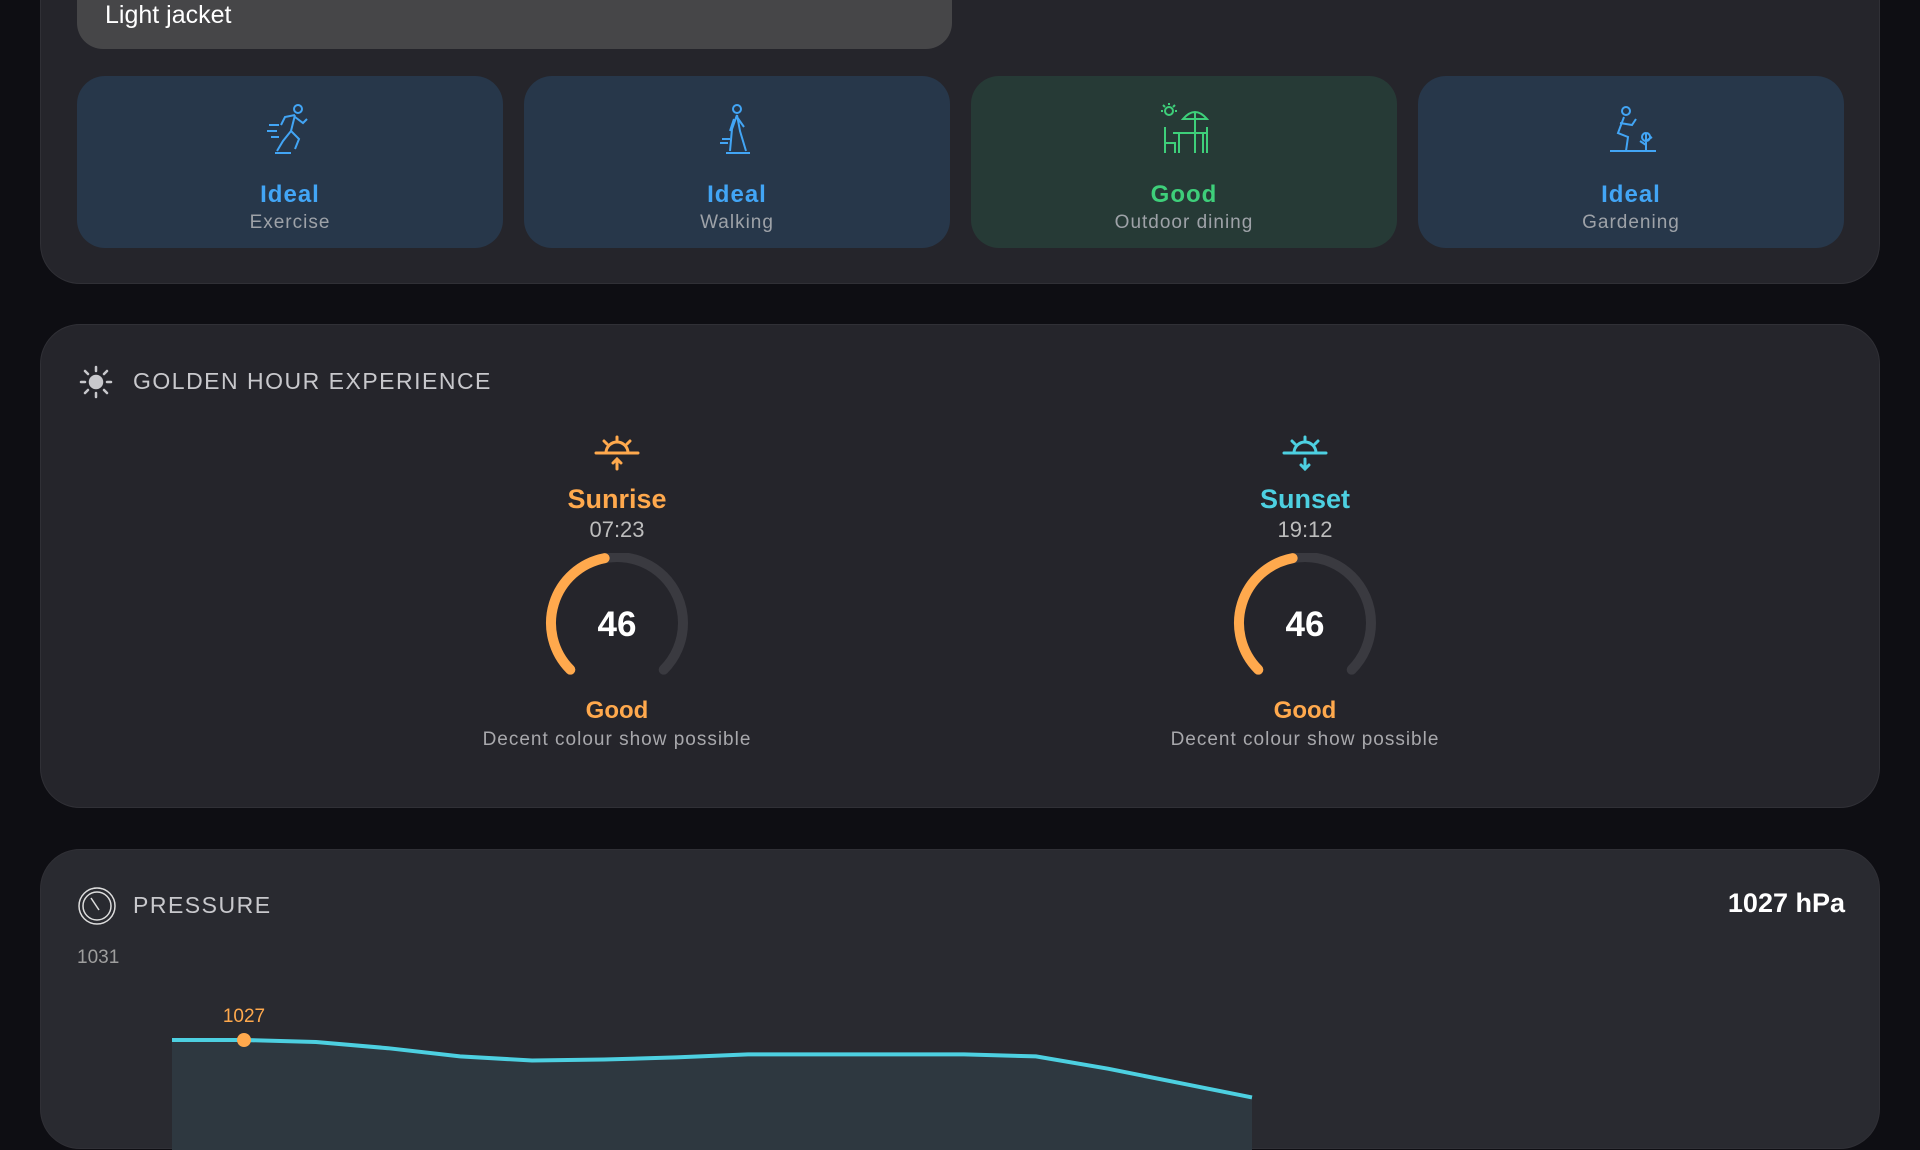  What do you see at coordinates (737, 222) in the screenshot?
I see `activity-label: Walking` at bounding box center [737, 222].